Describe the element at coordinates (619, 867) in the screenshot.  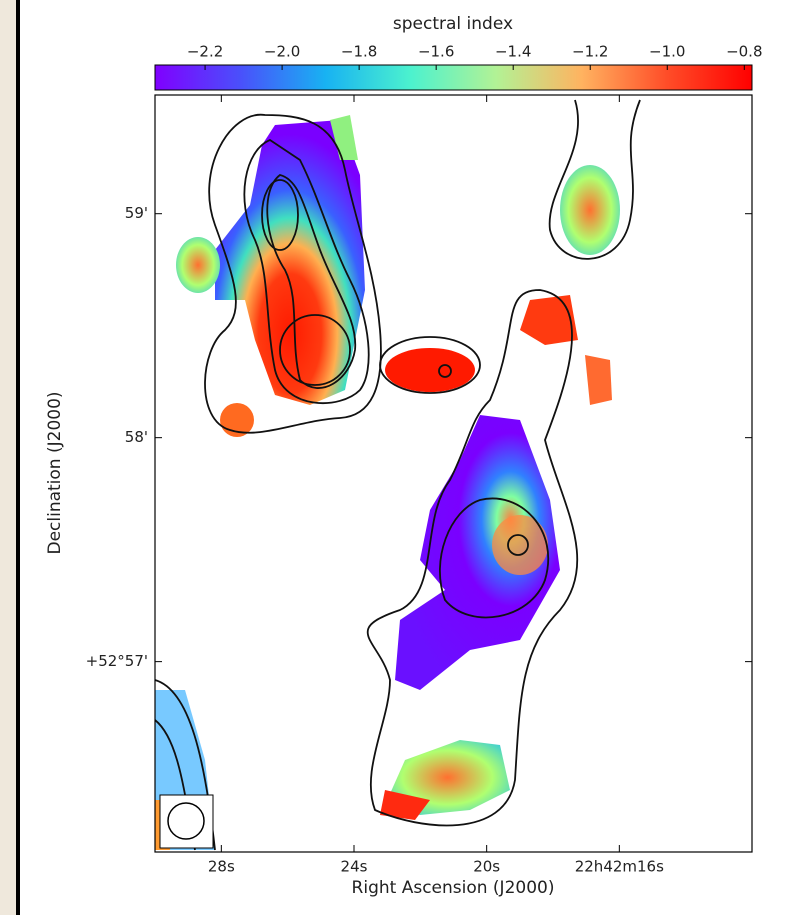
I see `x-tick-label: 22h42m16s` at that location.